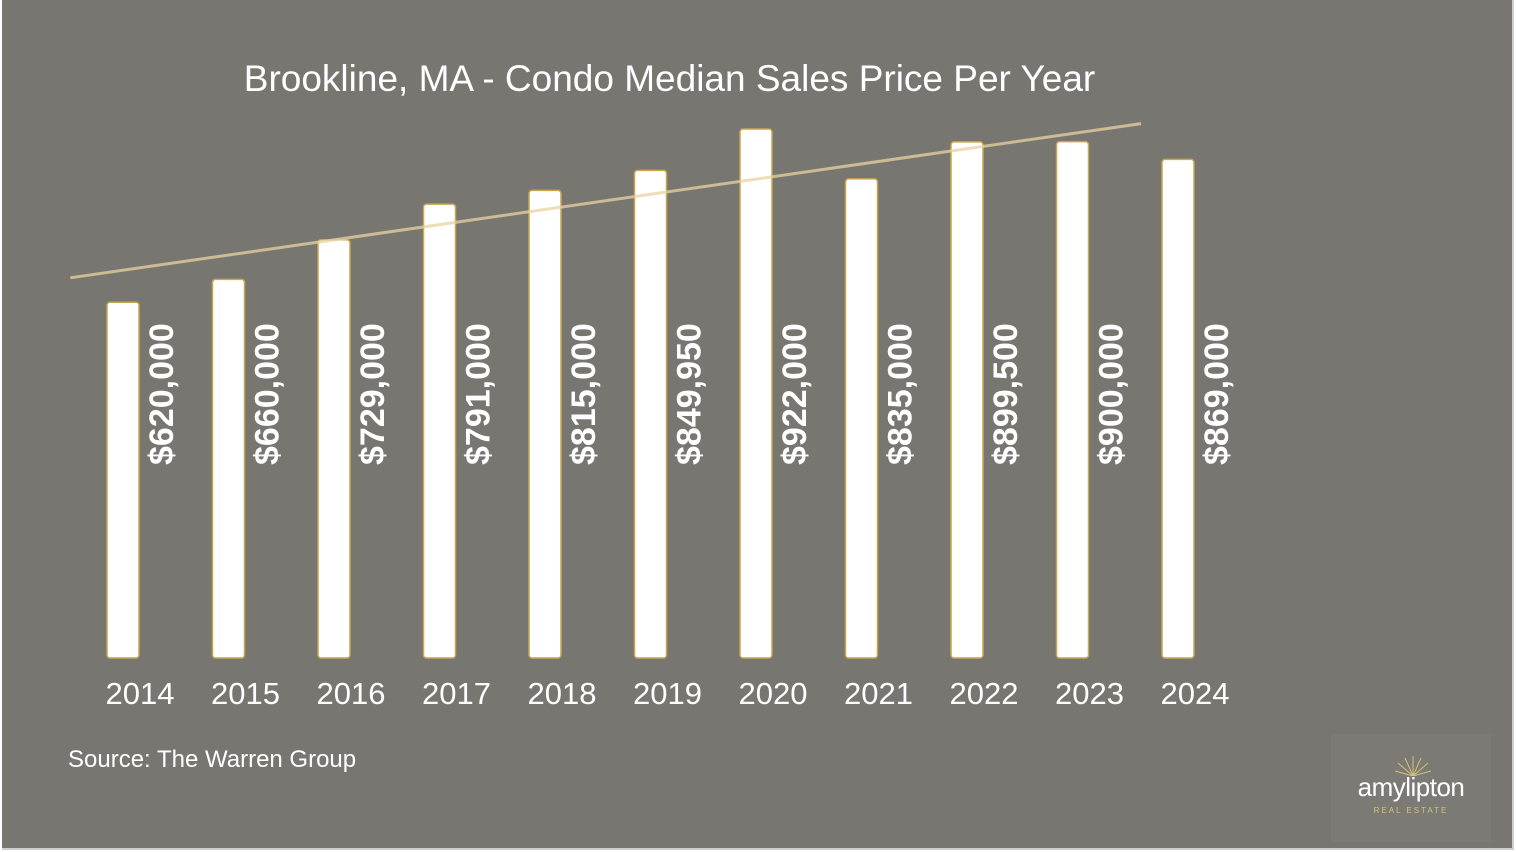 The image size is (1516, 852). I want to click on data-label-2018: $815,000, so click(584, 394).